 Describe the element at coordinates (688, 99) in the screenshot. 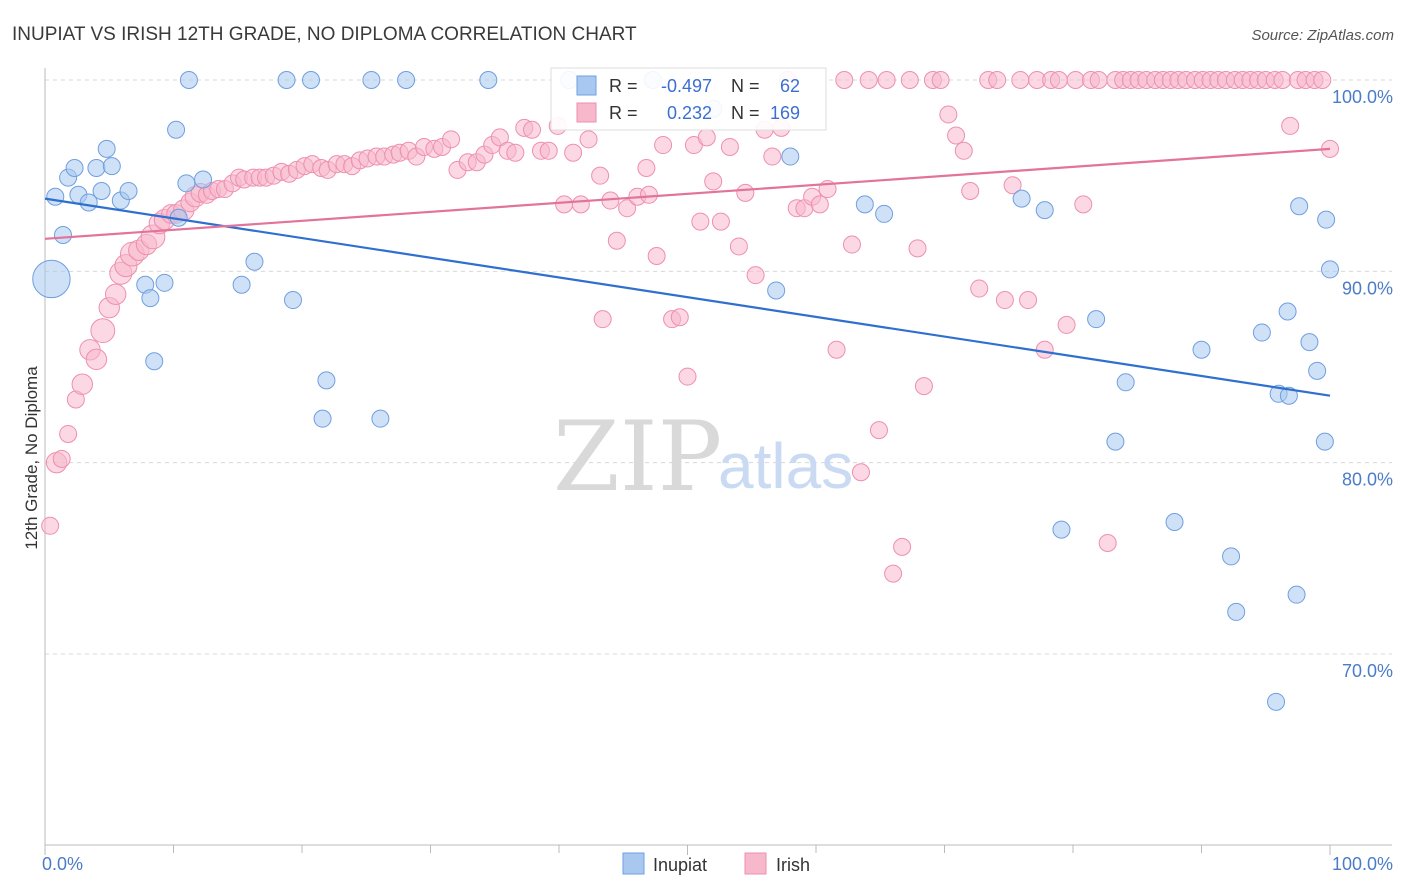

I see `stats-box: R = -0.497 N = 62 R = 0.232 N = 169` at that location.